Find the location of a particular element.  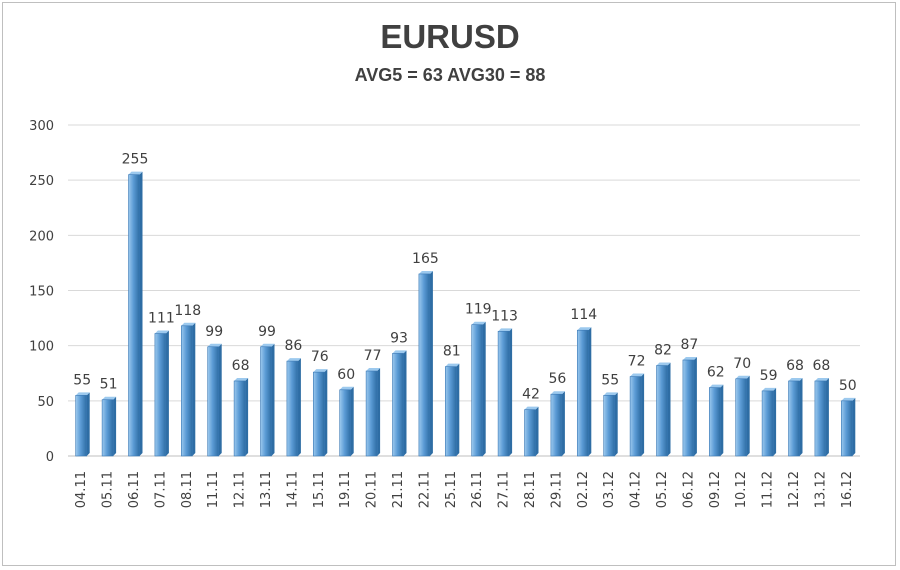

x-tick-label: 15.11 is located at coordinates (319, 489).